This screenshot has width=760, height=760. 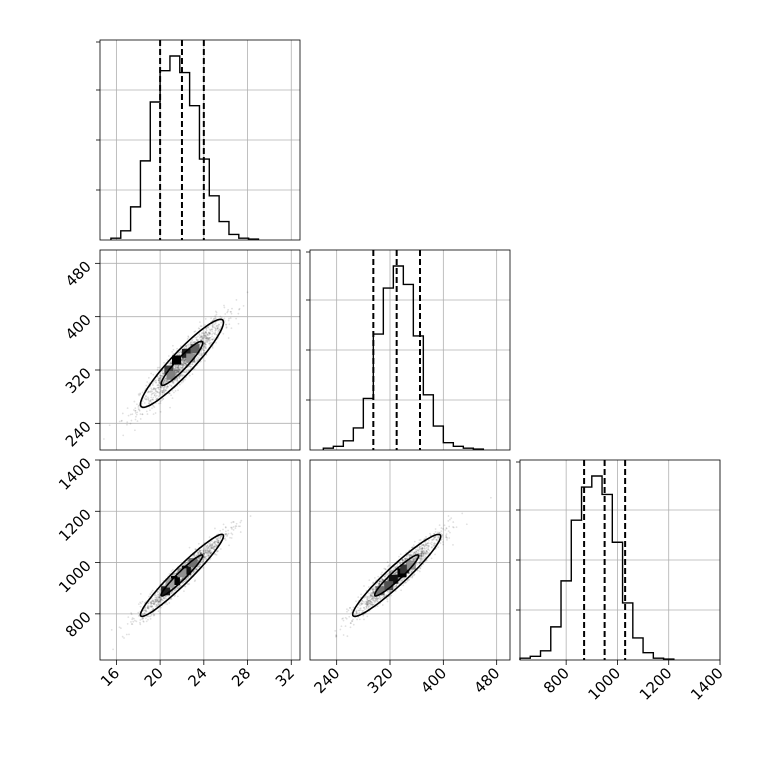 What do you see at coordinates (410, 350) in the screenshot?
I see `panel-frame` at bounding box center [410, 350].